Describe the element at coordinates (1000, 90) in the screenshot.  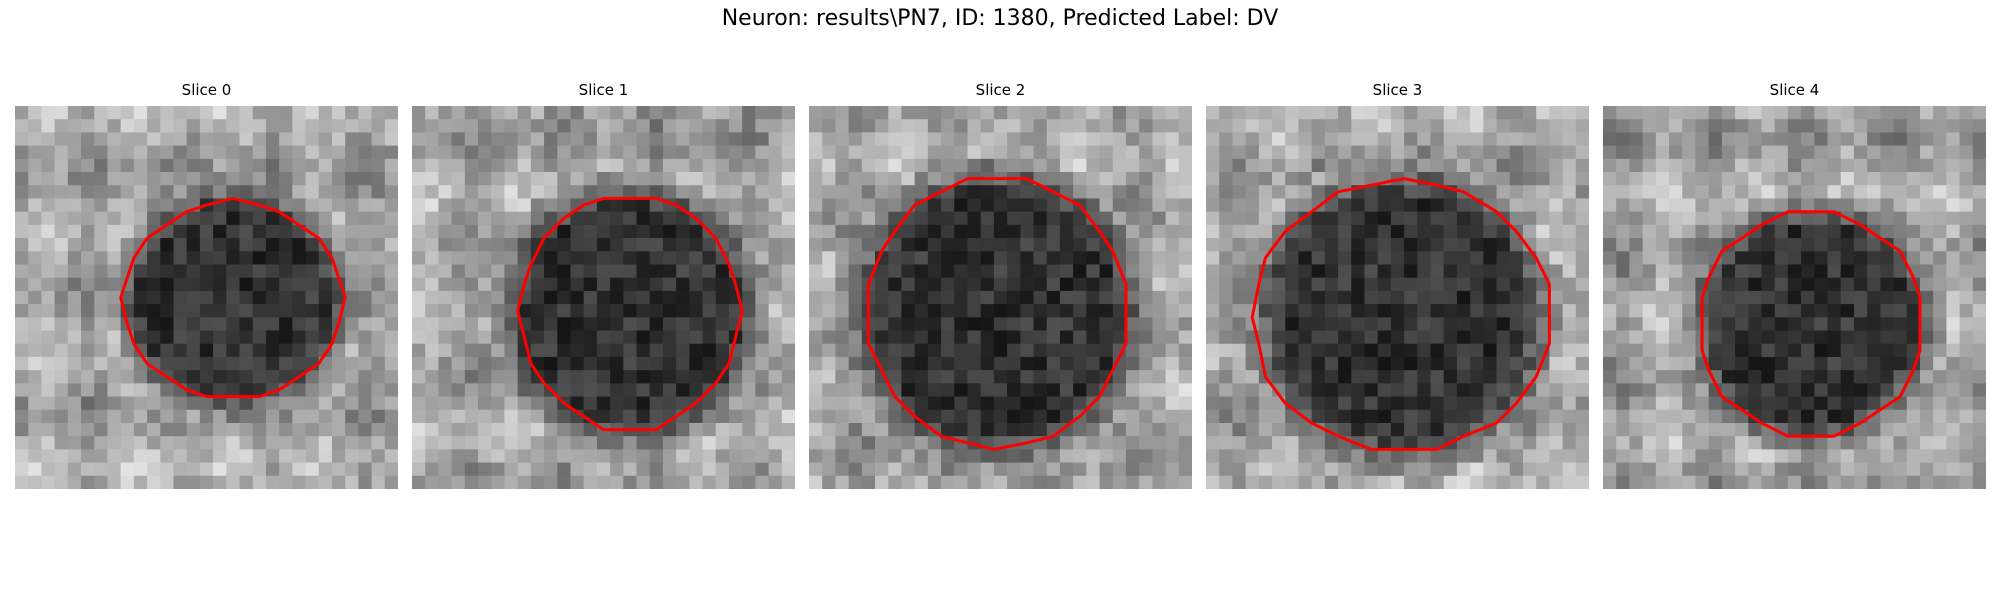
I see `panel-title: Slice 2` at that location.